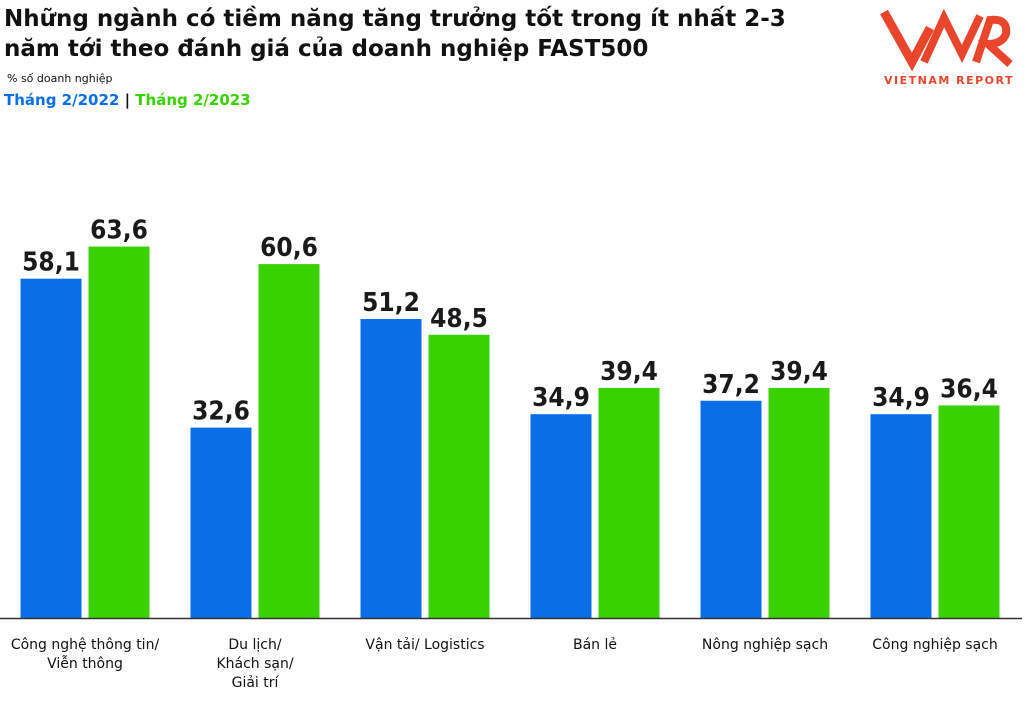 The width and height of the screenshot is (1024, 724). I want to click on data-label-2023-3: 39,4, so click(629, 372).